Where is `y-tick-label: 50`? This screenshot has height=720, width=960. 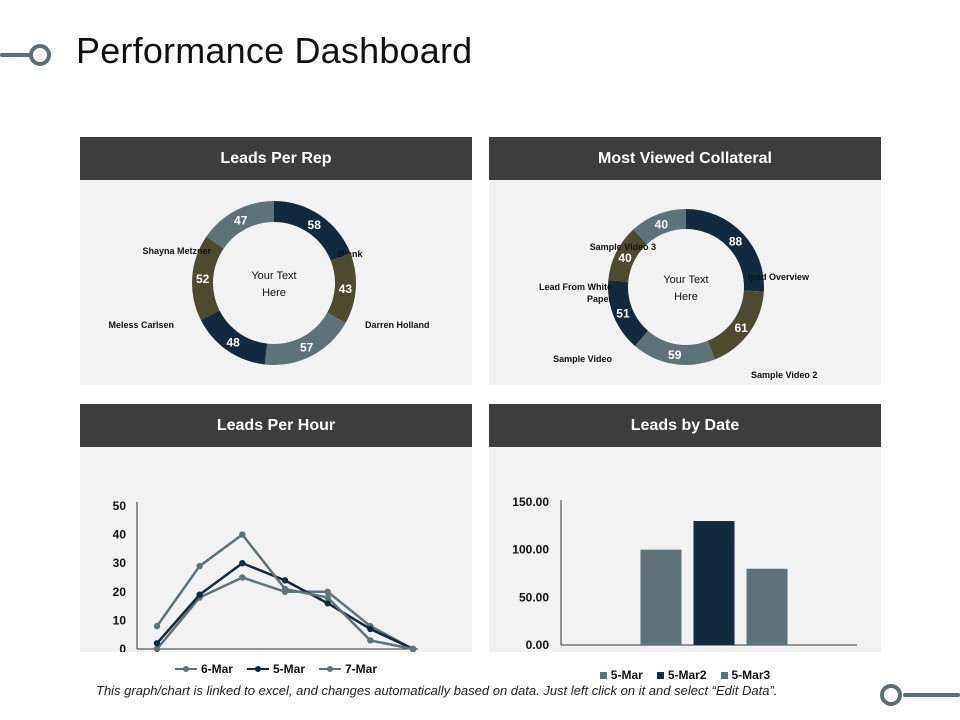
y-tick-label: 50 is located at coordinates (120, 506).